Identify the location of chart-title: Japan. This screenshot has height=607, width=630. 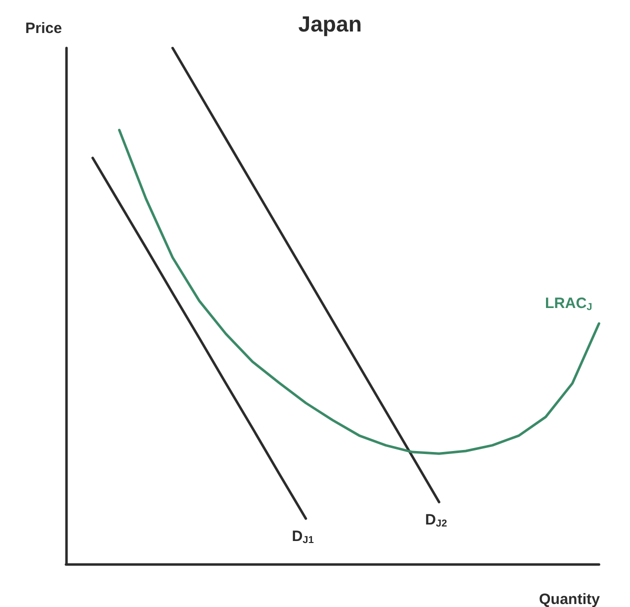
(330, 24).